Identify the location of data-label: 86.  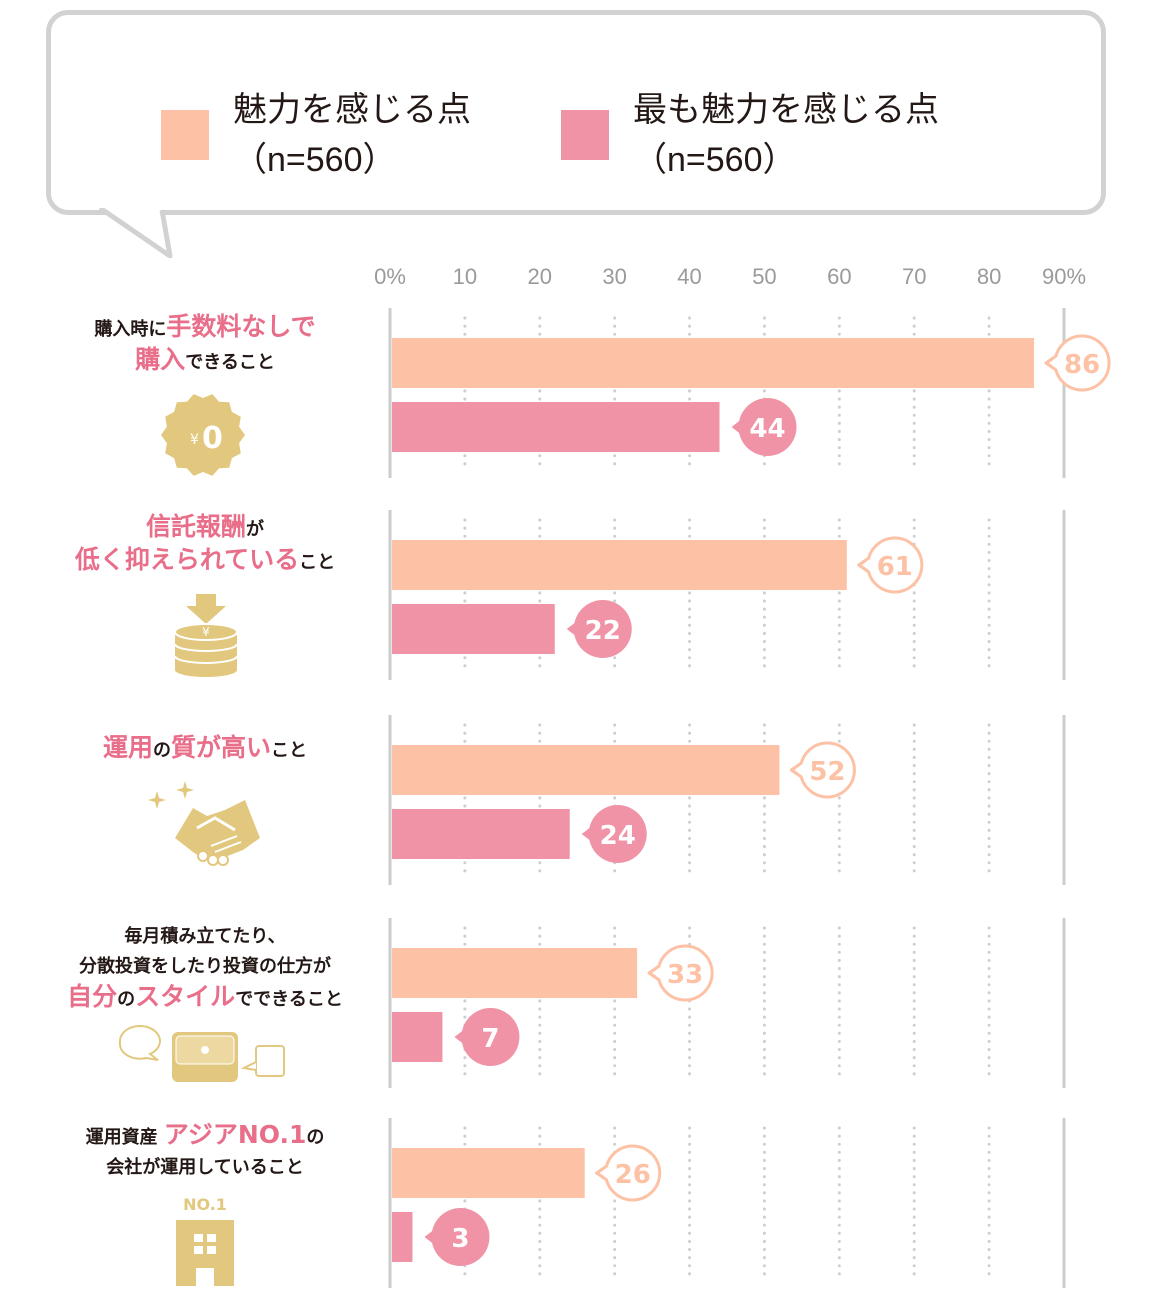
(1082, 365).